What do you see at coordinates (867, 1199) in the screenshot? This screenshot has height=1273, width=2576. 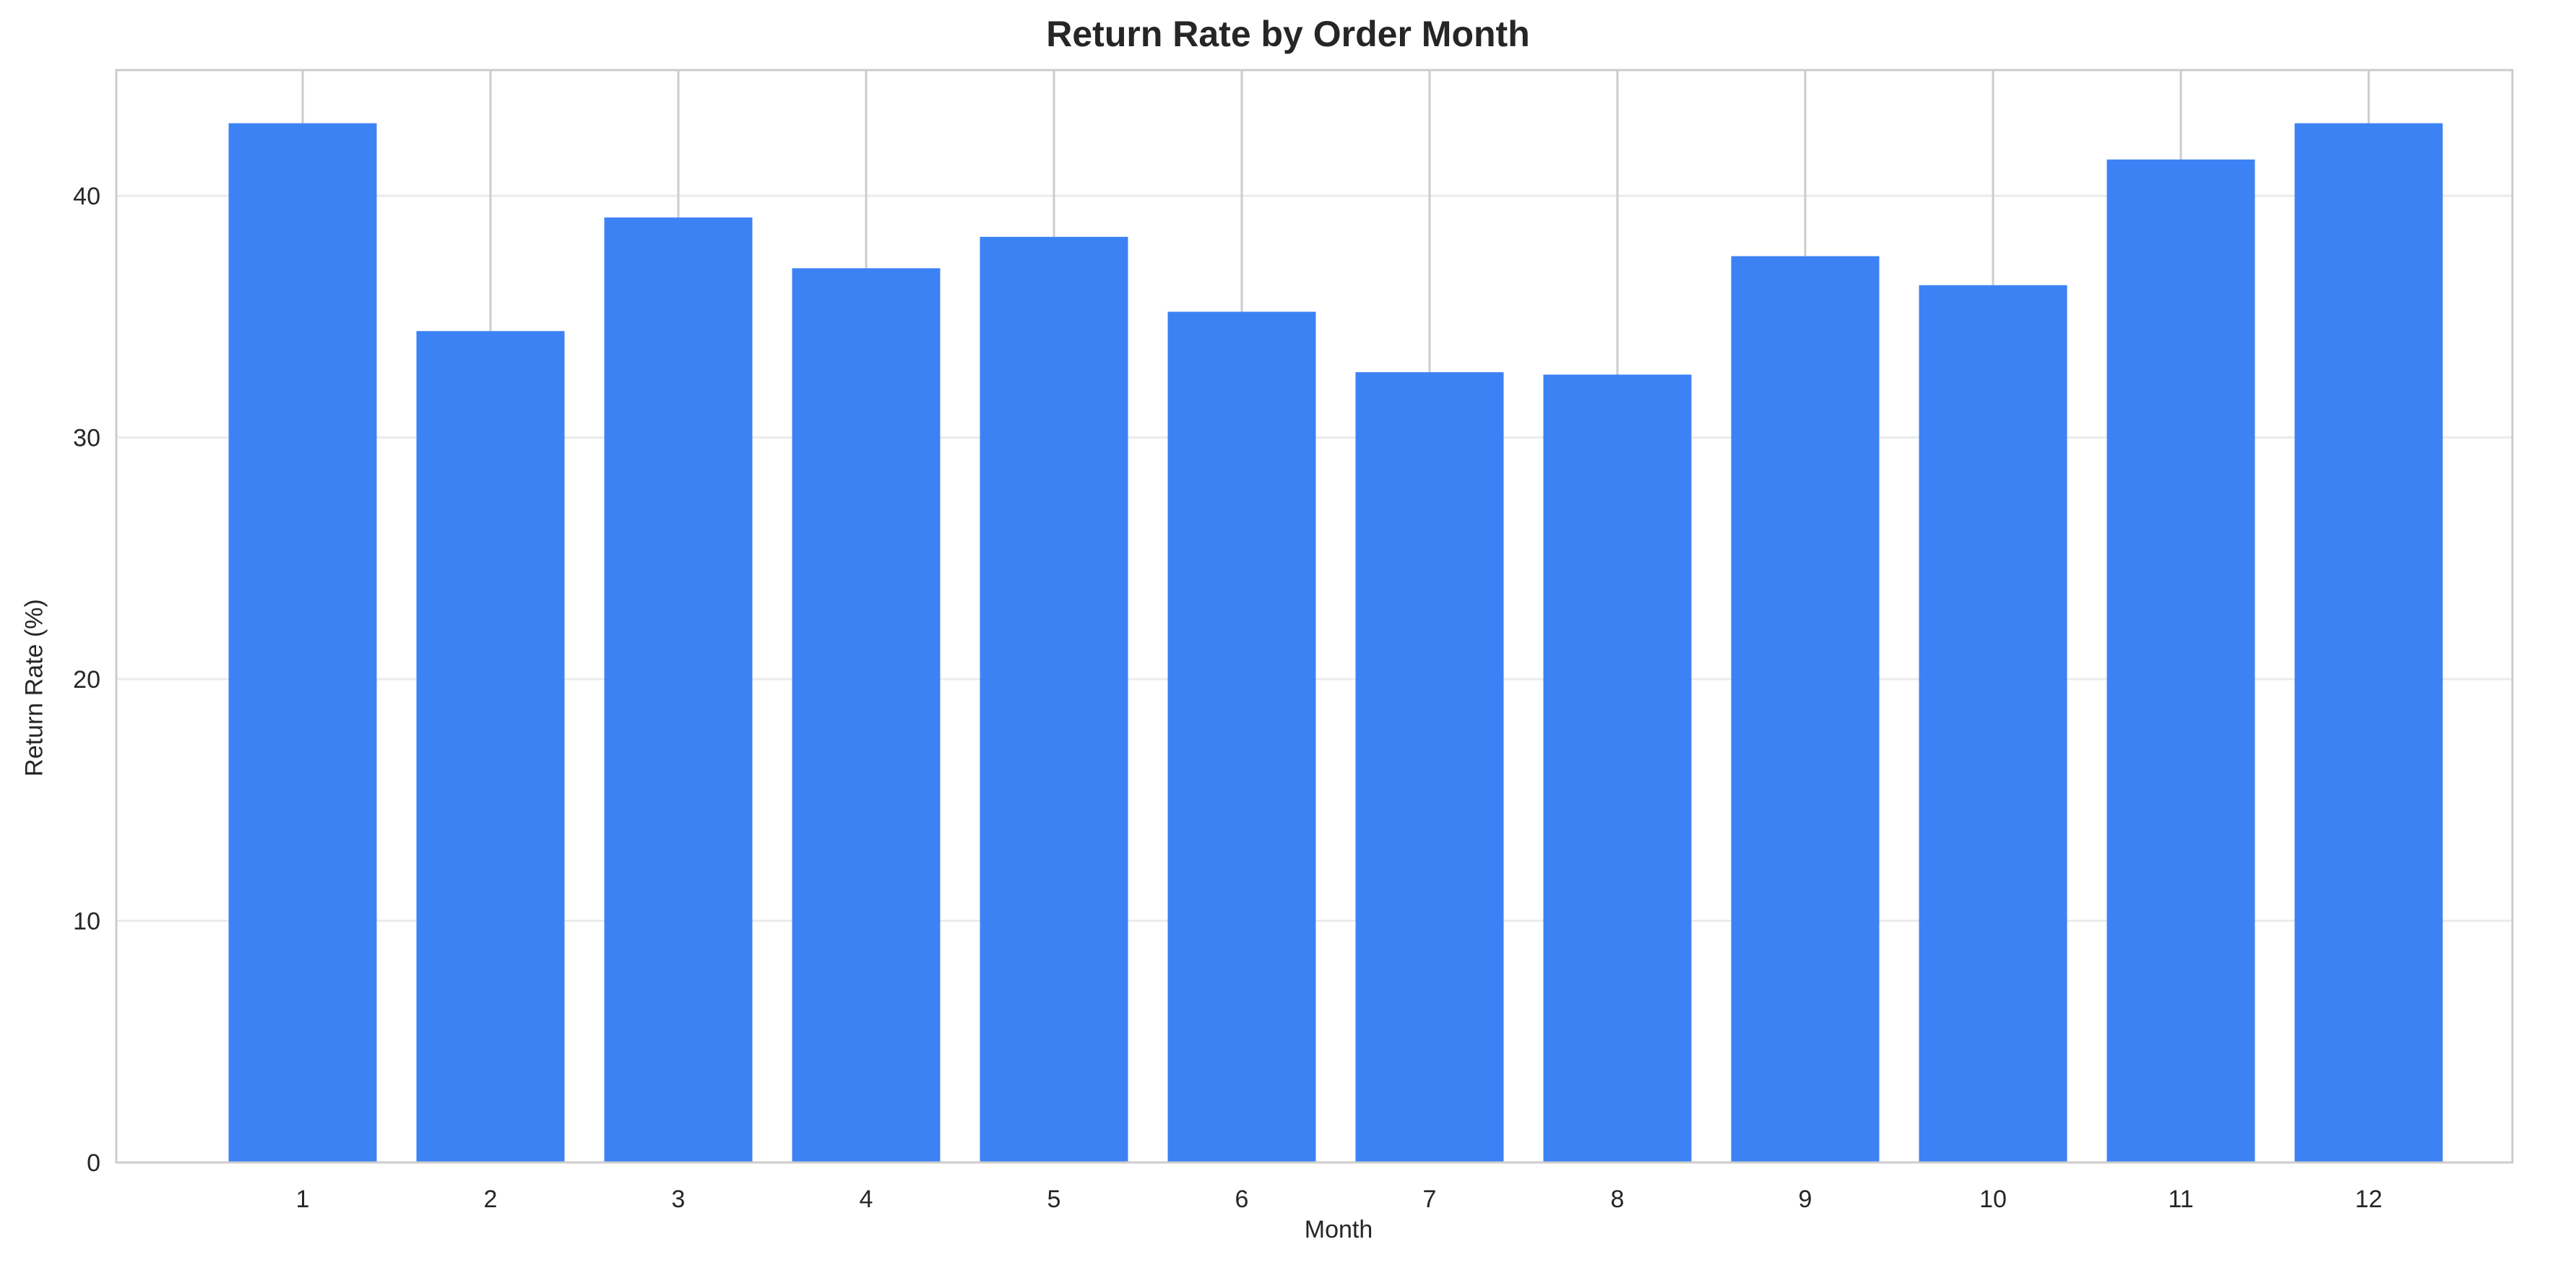 I see `x-tick-label: 4` at bounding box center [867, 1199].